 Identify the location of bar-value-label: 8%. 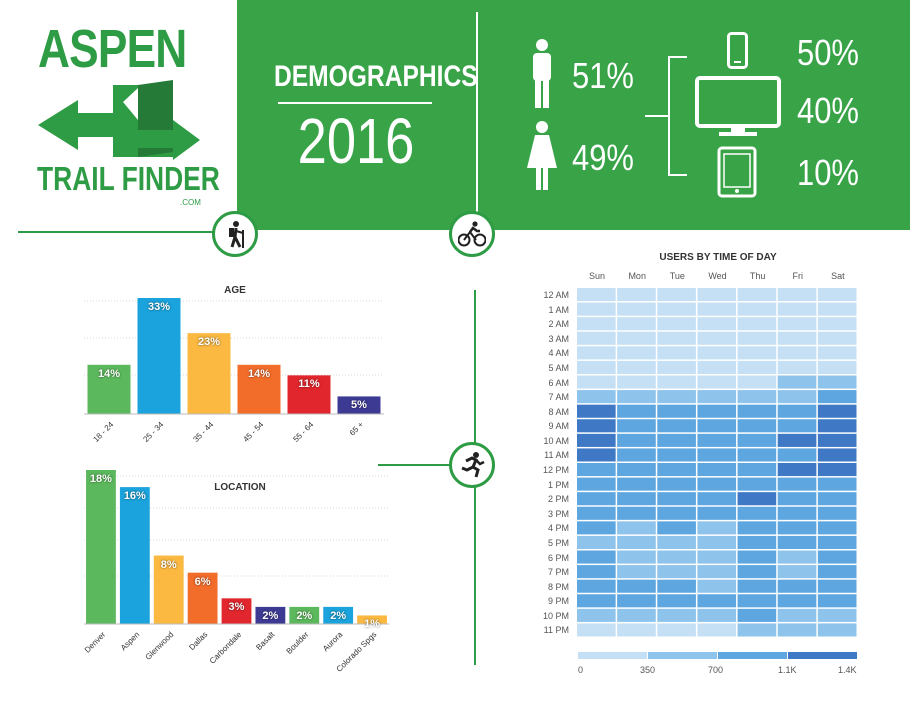
(168, 564).